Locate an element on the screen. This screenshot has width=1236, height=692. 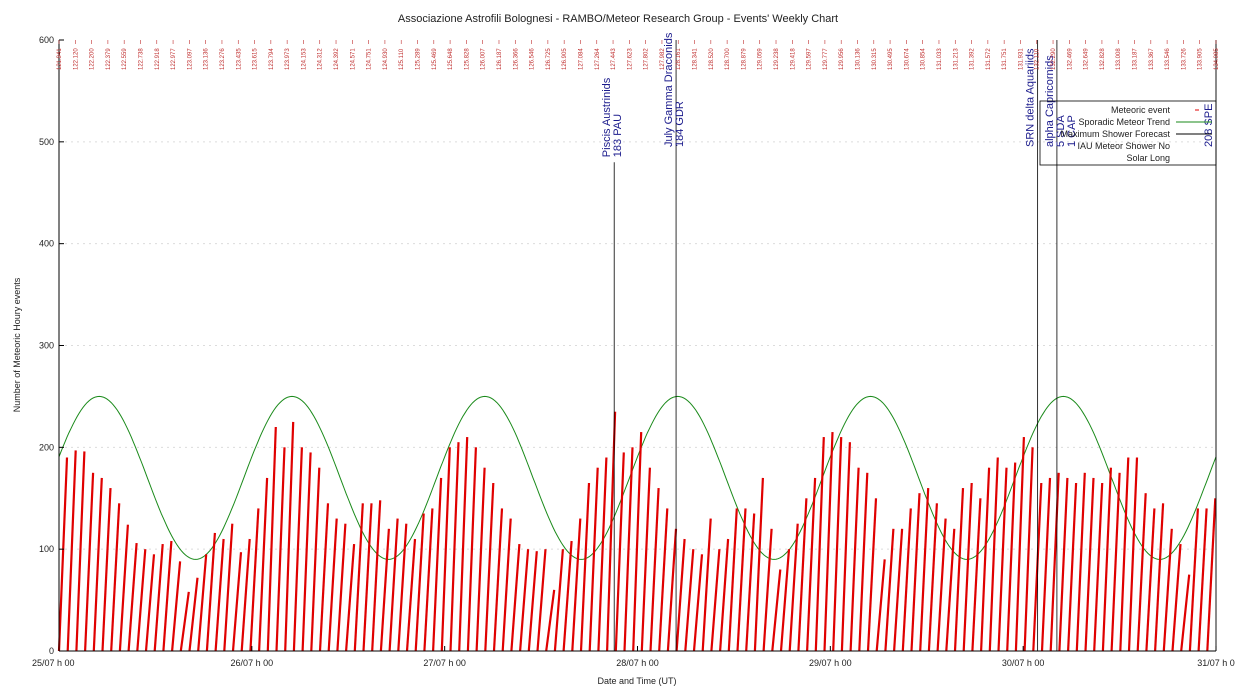
solar-longitude-label: 129.059 is located at coordinates (761, 59).